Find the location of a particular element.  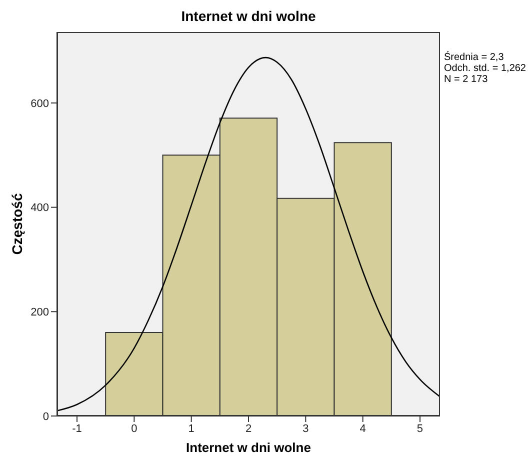

y-tick-label: 0 is located at coordinates (45, 416).